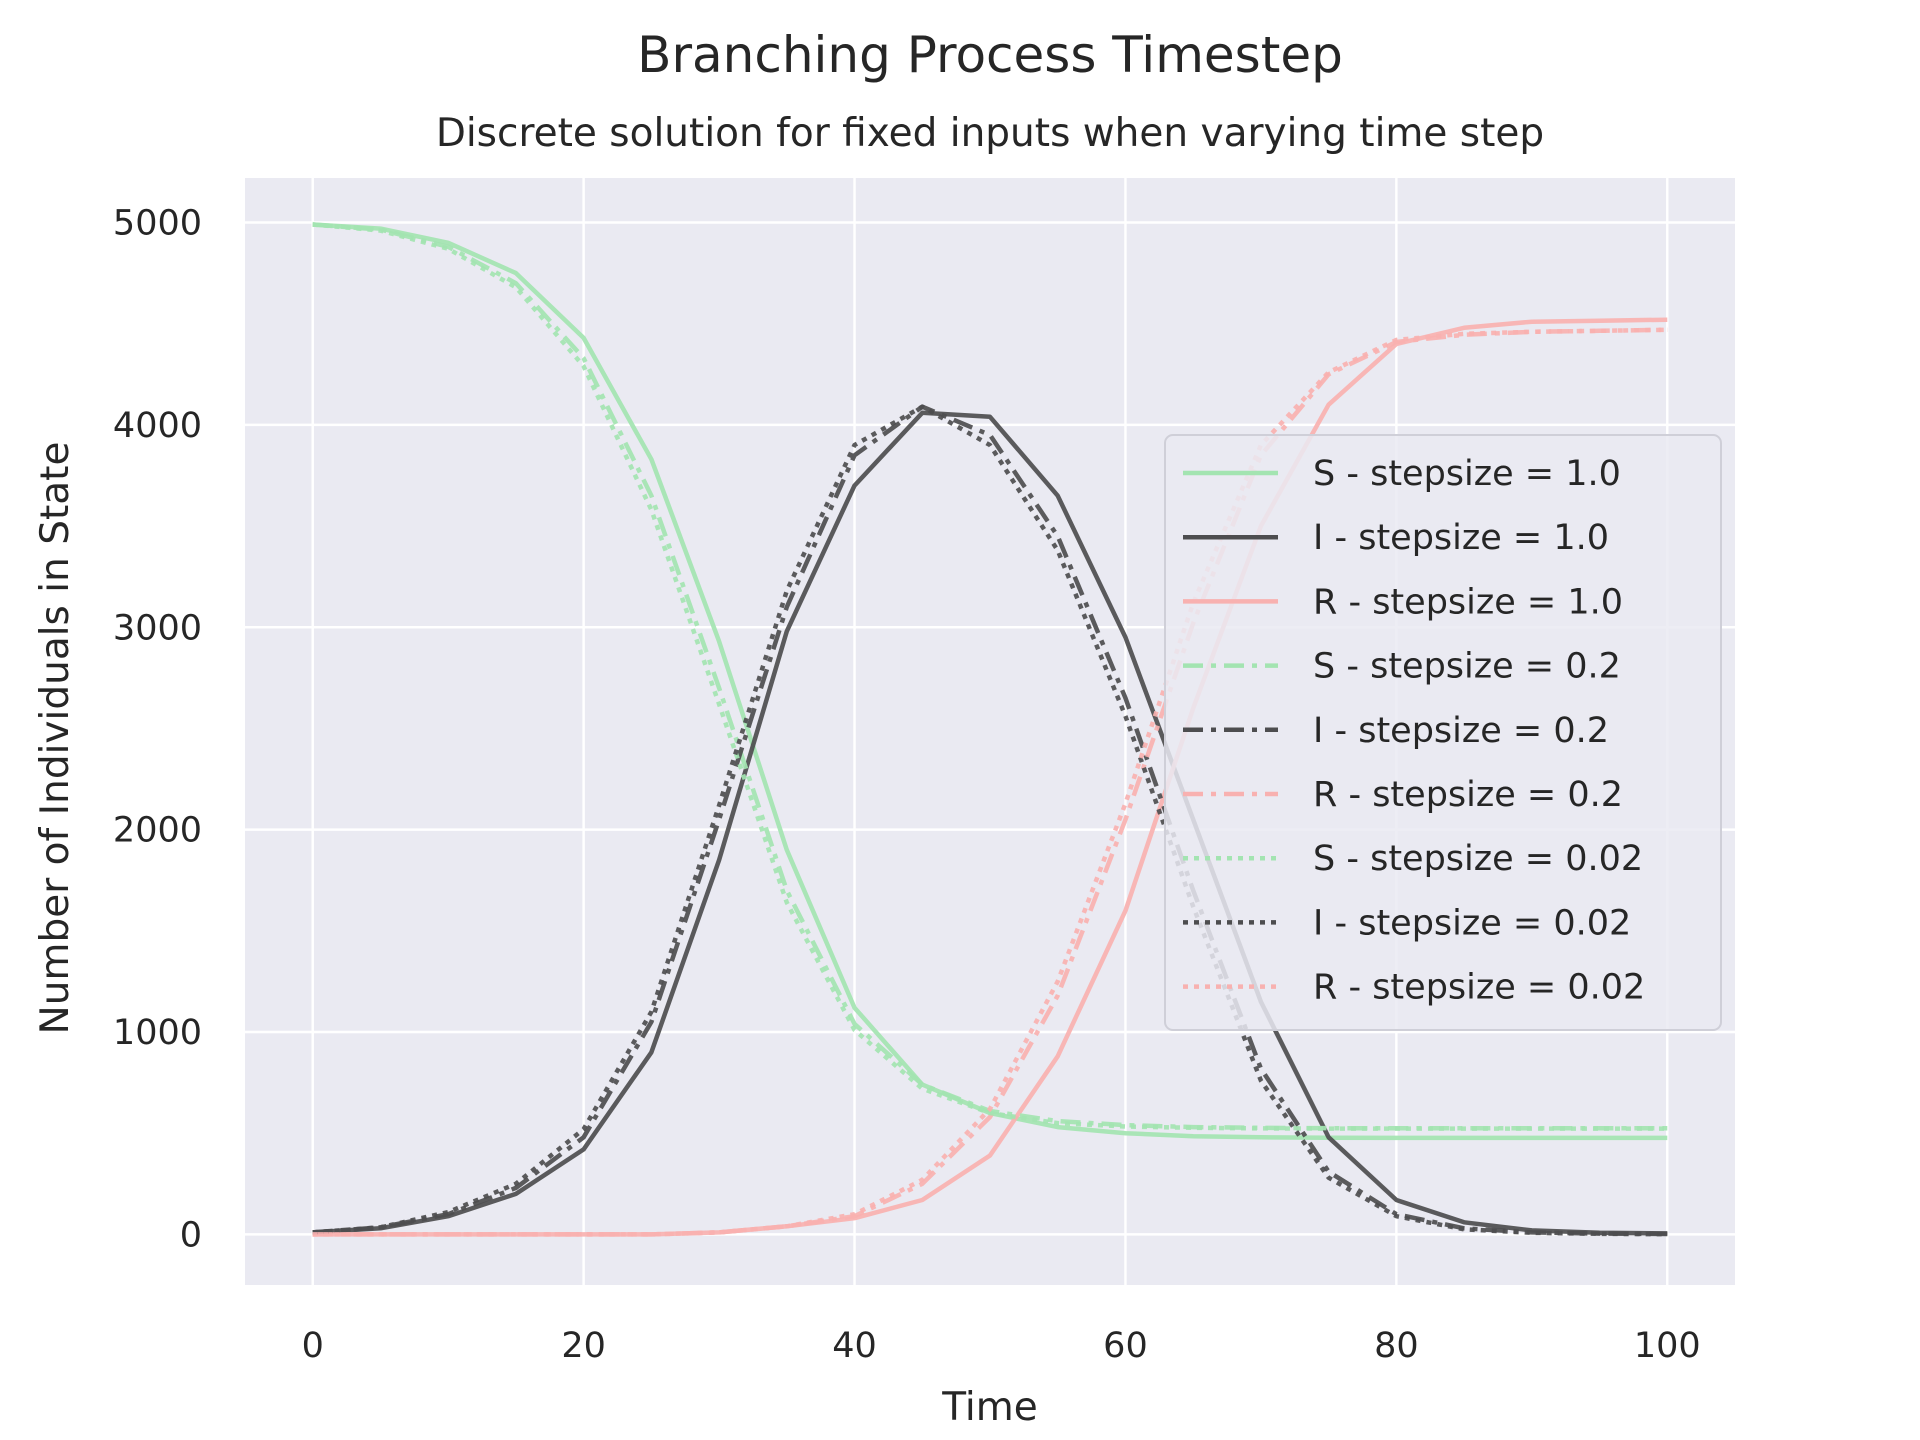  I want to click on legend-item-label: S - stepsize = 0.02, so click(1478, 859).